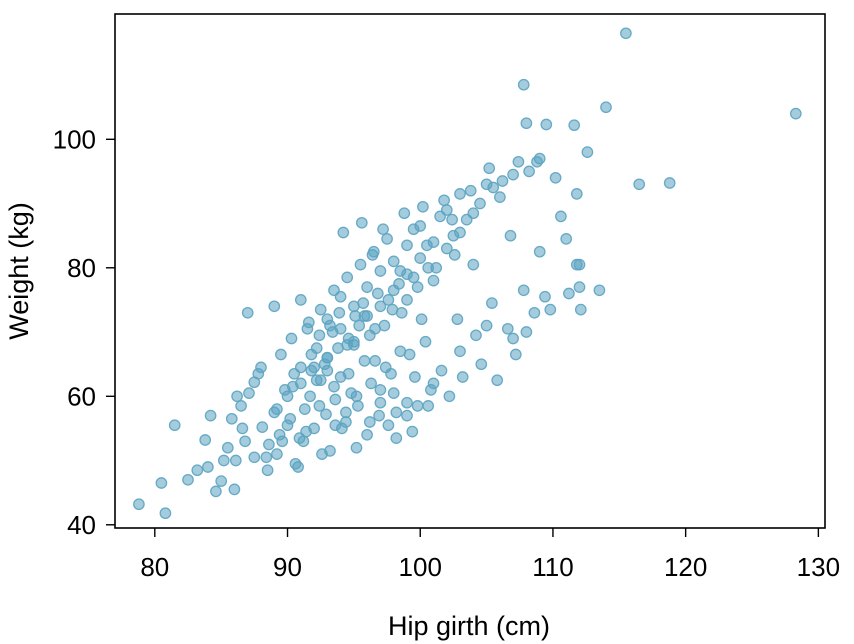 This screenshot has height=644, width=854. Describe the element at coordinates (685, 567) in the screenshot. I see `x-tick-label: 120` at that location.